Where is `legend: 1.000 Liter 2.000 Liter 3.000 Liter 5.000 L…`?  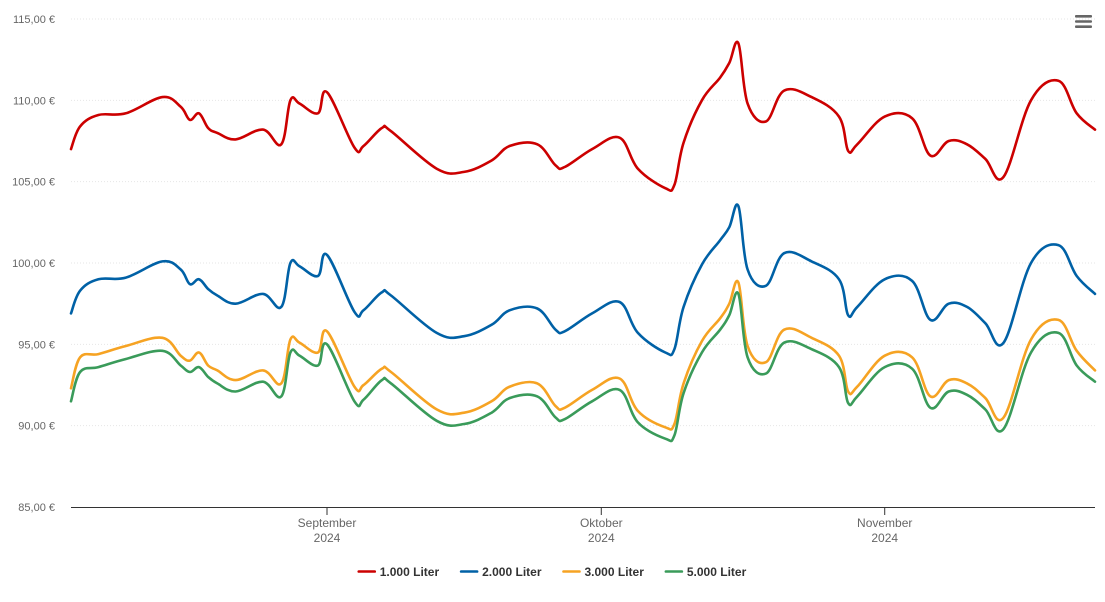
legend: 1.000 Liter 2.000 Liter 3.000 Liter 5.000 L… is located at coordinates (552, 572).